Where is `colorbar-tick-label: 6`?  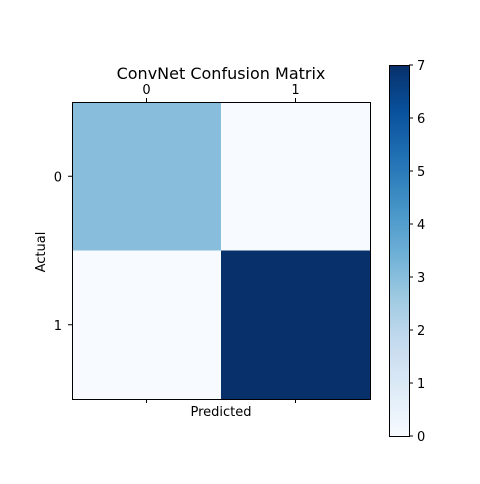 colorbar-tick-label: 6 is located at coordinates (421, 119).